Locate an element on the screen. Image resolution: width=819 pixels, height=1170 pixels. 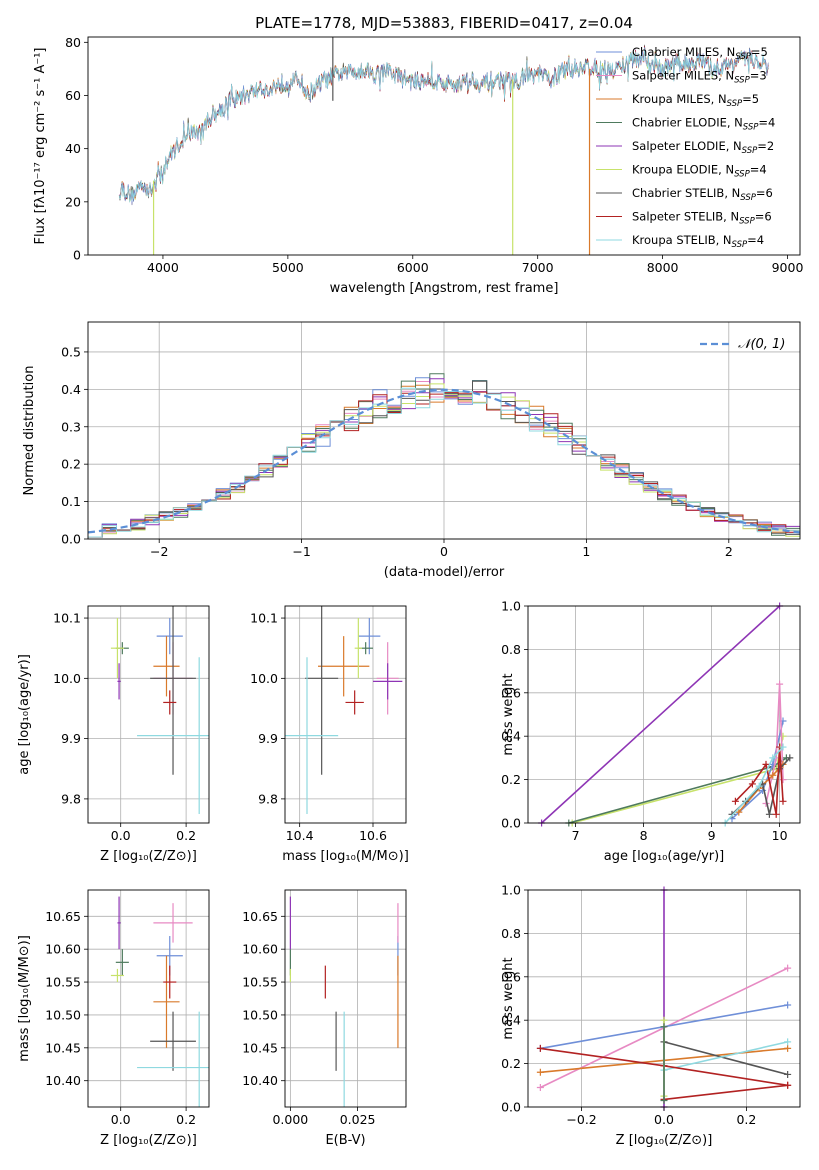
x-tick-label: 7000 is located at coordinates (538, 267).